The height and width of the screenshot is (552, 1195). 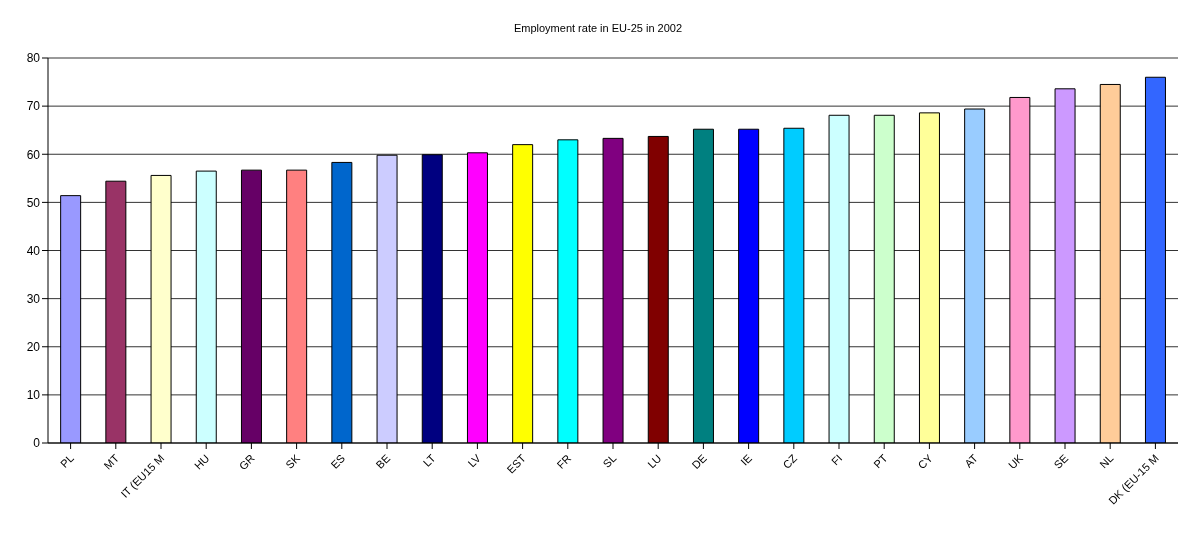 What do you see at coordinates (837, 459) in the screenshot?
I see `x-tick-label: FI` at bounding box center [837, 459].